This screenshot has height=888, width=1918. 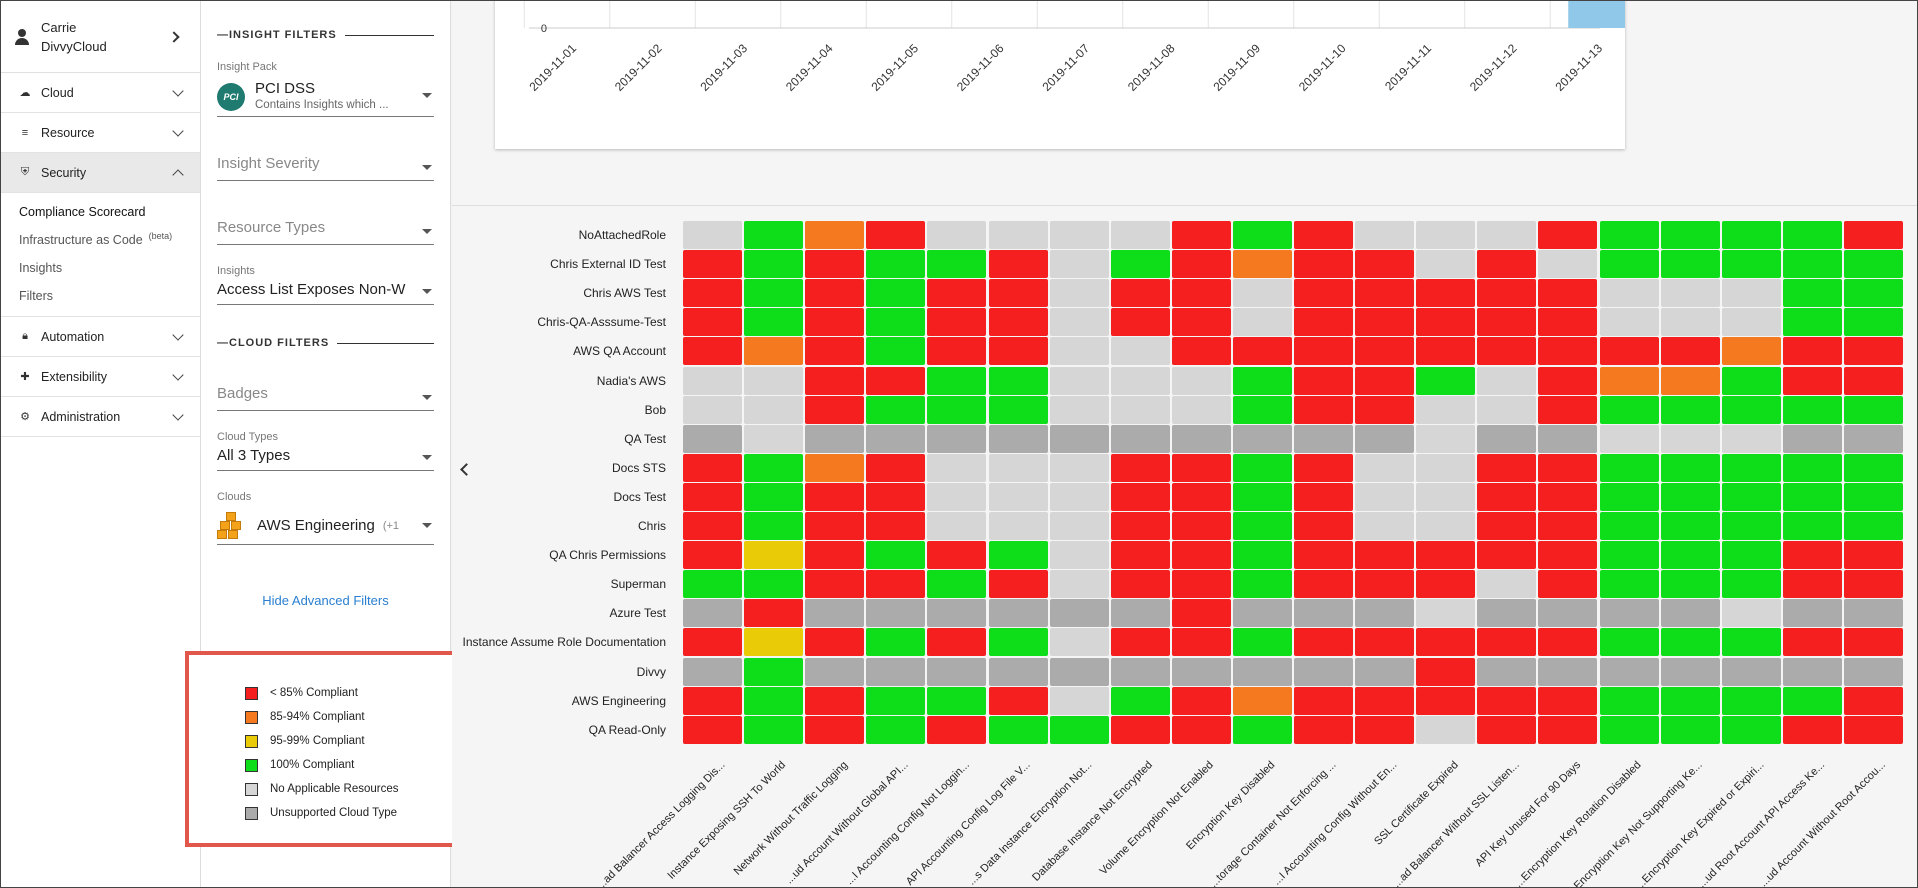 I want to click on cloud-types-select: All 3 Types, so click(x=325, y=459).